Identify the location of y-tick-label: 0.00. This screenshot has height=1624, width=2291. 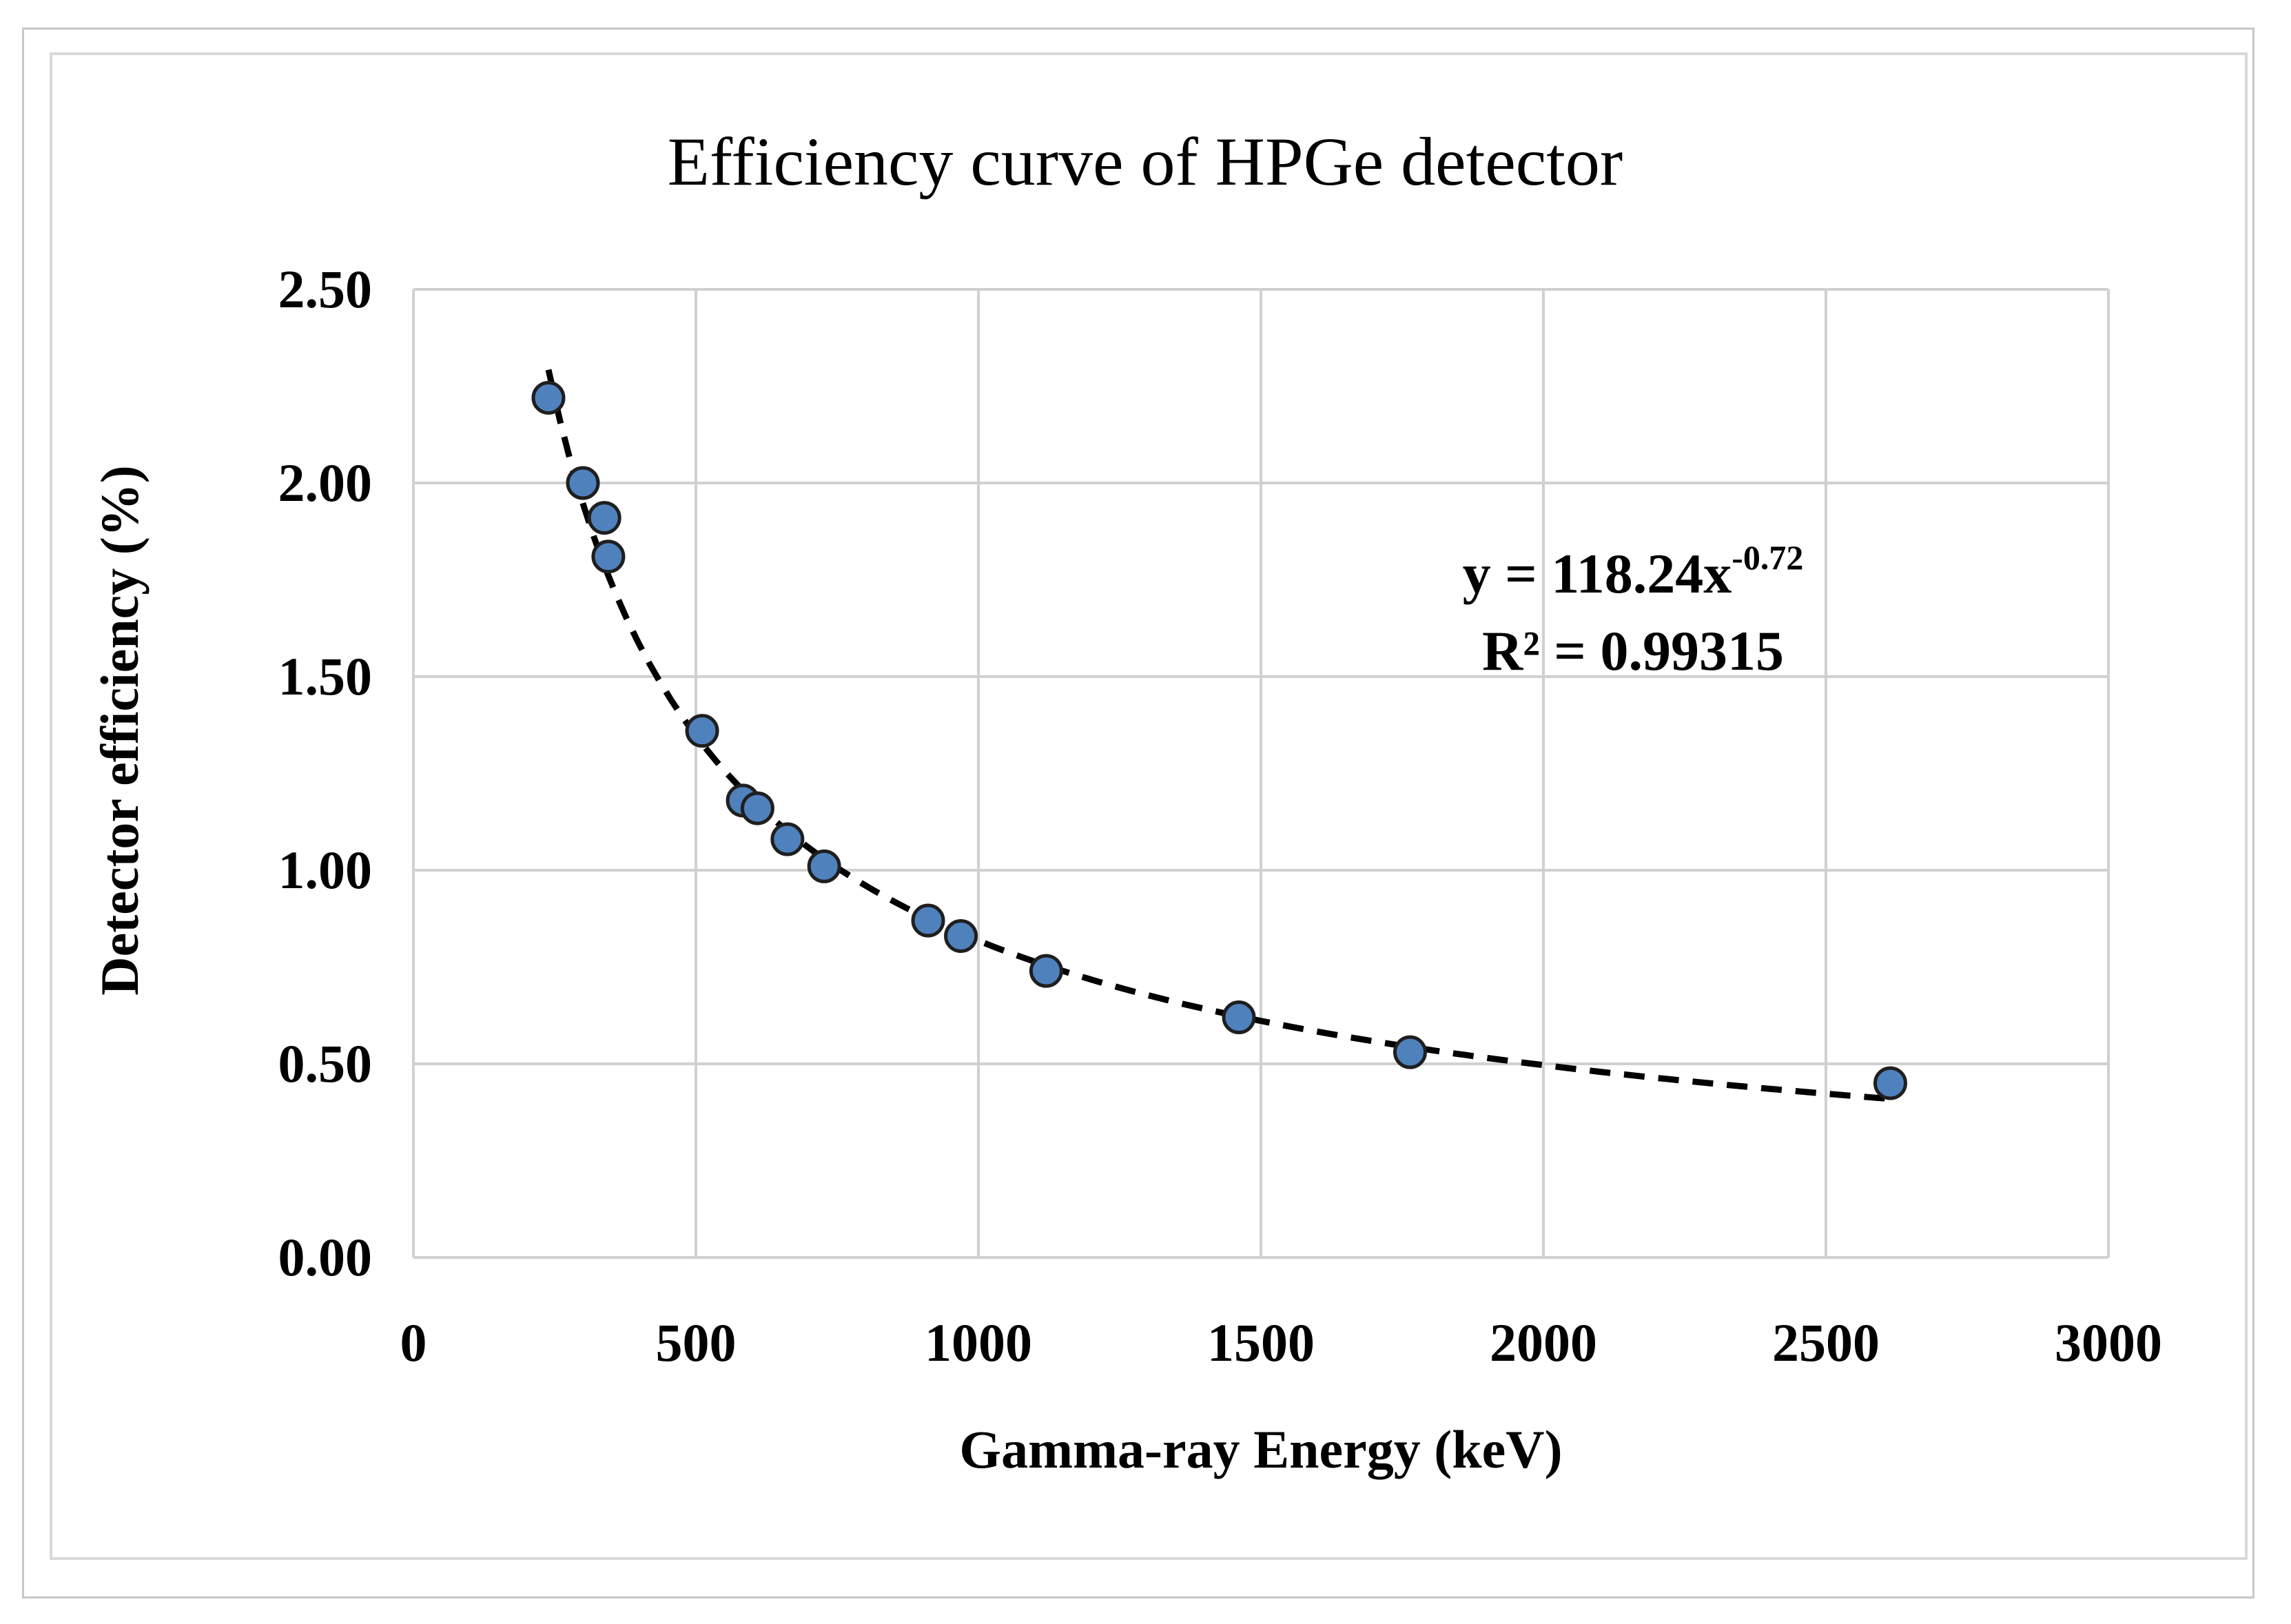
(325, 1257).